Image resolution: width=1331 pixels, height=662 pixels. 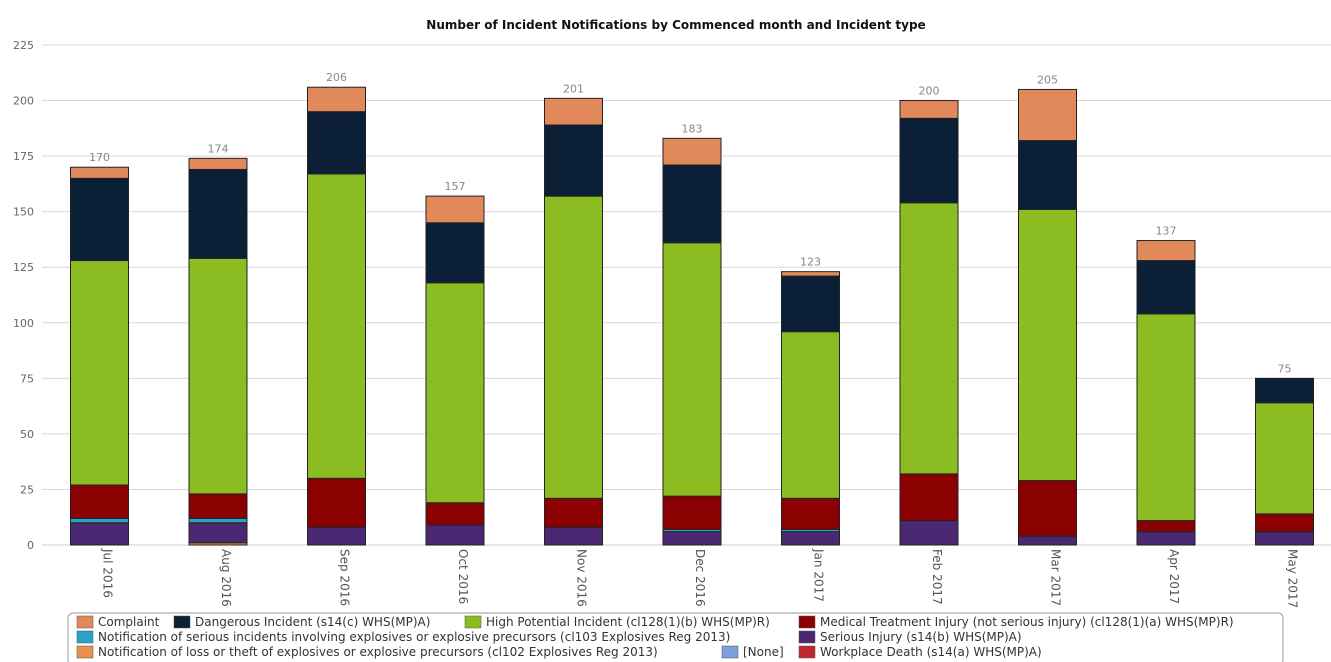 I want to click on y-tick-label: 150, so click(x=23, y=212).